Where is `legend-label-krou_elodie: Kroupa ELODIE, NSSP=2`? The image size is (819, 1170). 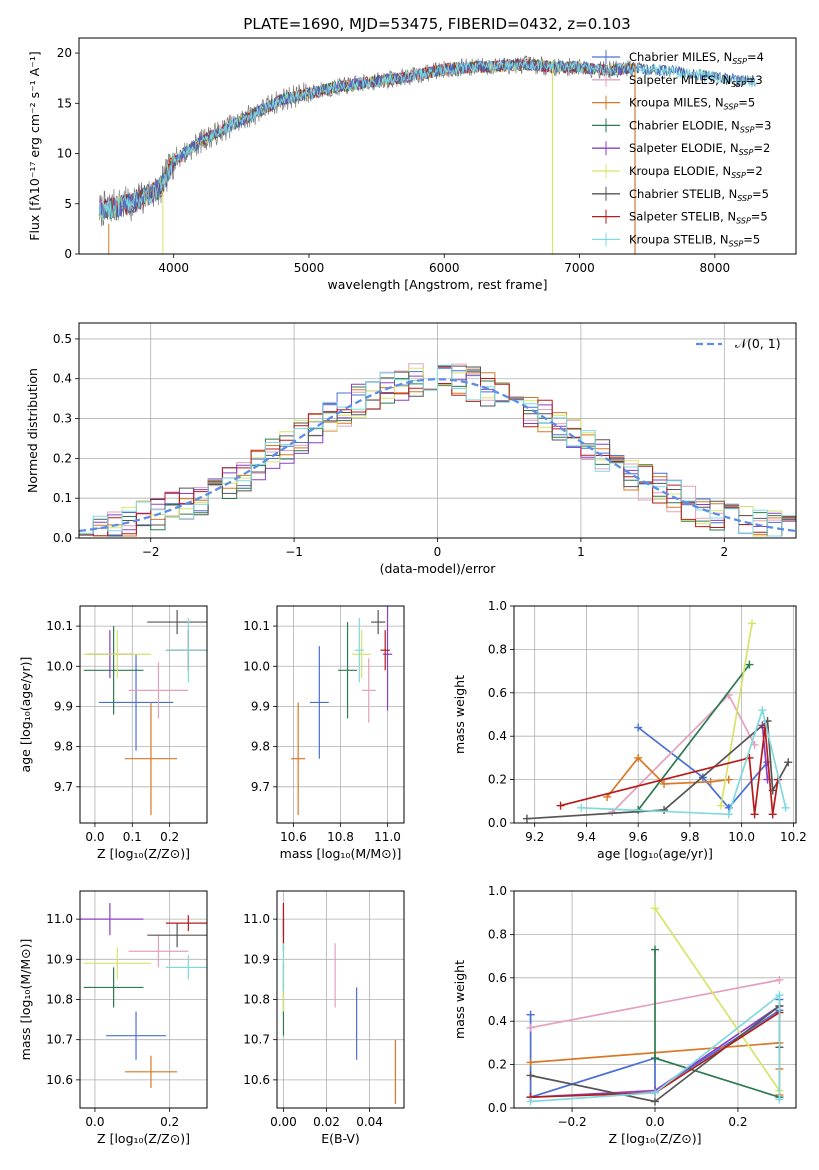
legend-label-krou_elodie: Kroupa ELODIE, NSSP=2 is located at coordinates (696, 172).